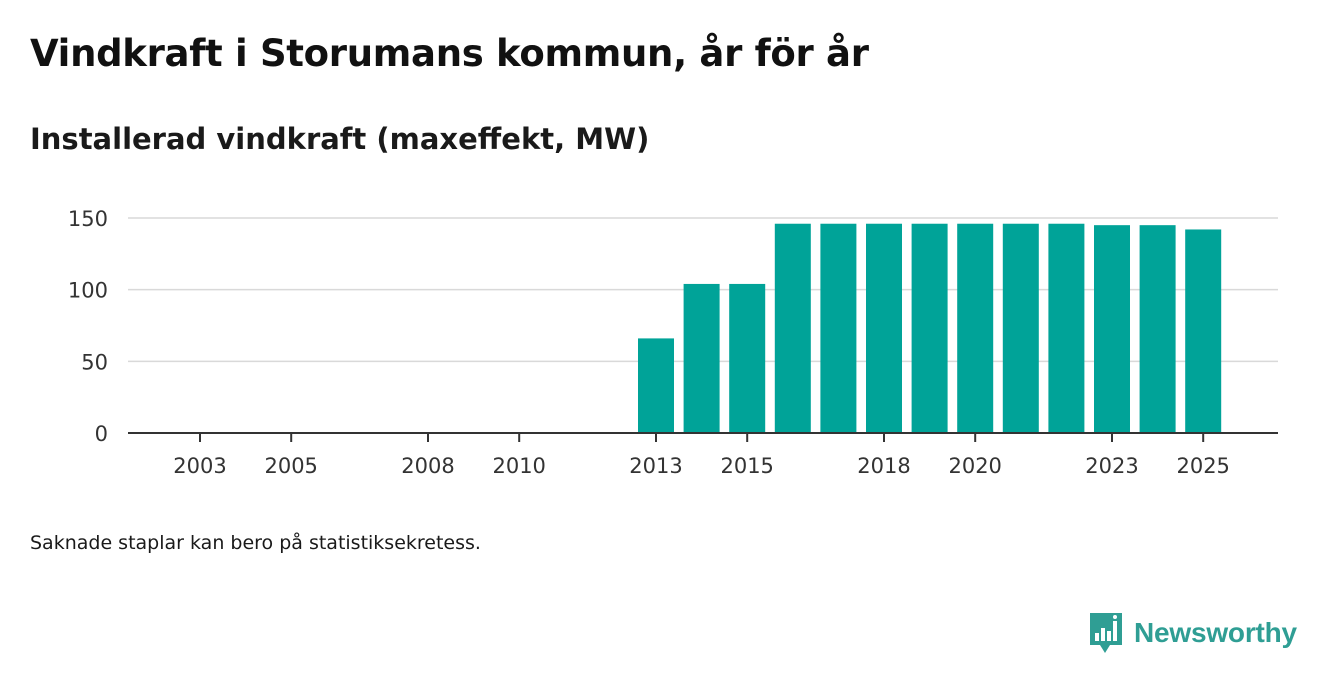 The height and width of the screenshot is (685, 1340). What do you see at coordinates (1215, 632) in the screenshot?
I see `newsworthy-logo-text: Newsworthy` at bounding box center [1215, 632].